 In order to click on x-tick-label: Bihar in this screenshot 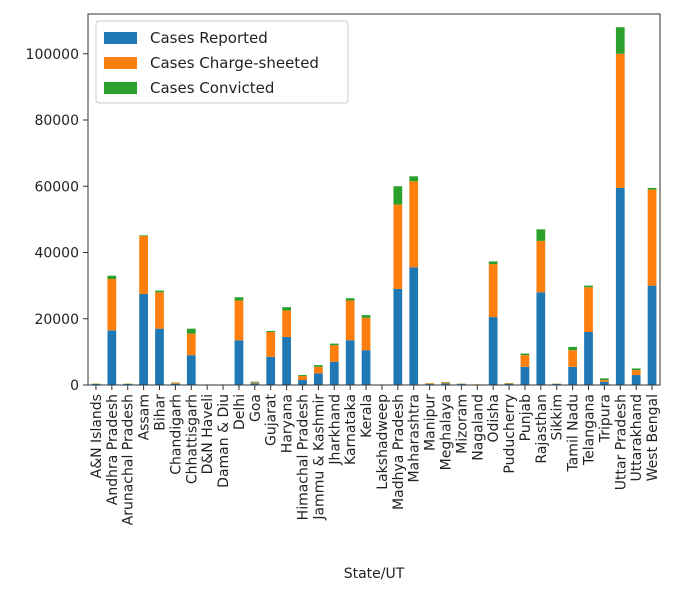, I will do `click(161, 412)`.